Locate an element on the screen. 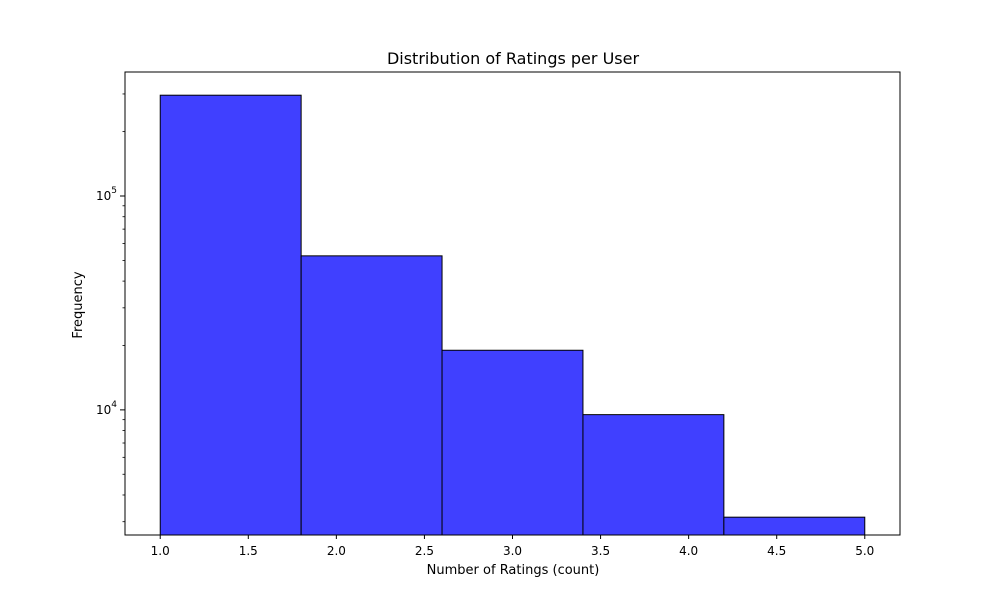  x-tick-label: 4.5 is located at coordinates (776, 551).